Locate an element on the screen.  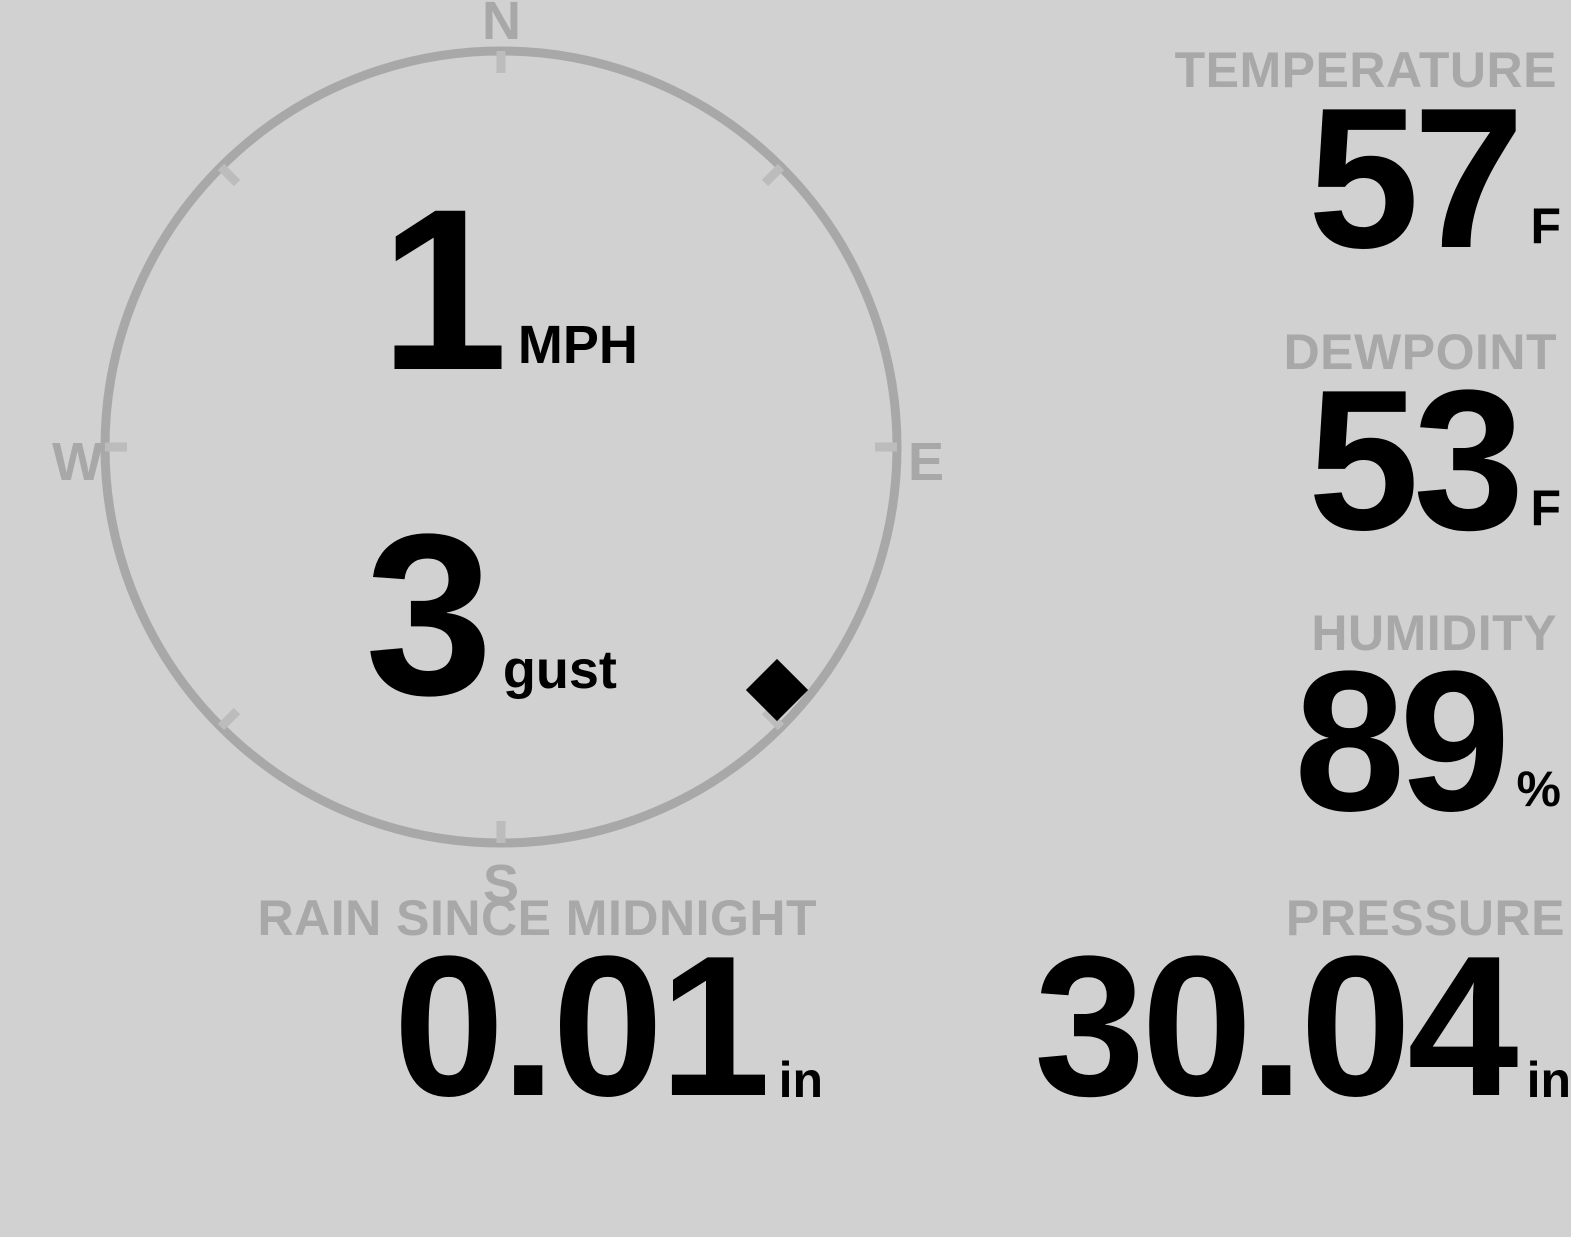
metric-temperature-row: 57 F is located at coordinates (1351, 178).